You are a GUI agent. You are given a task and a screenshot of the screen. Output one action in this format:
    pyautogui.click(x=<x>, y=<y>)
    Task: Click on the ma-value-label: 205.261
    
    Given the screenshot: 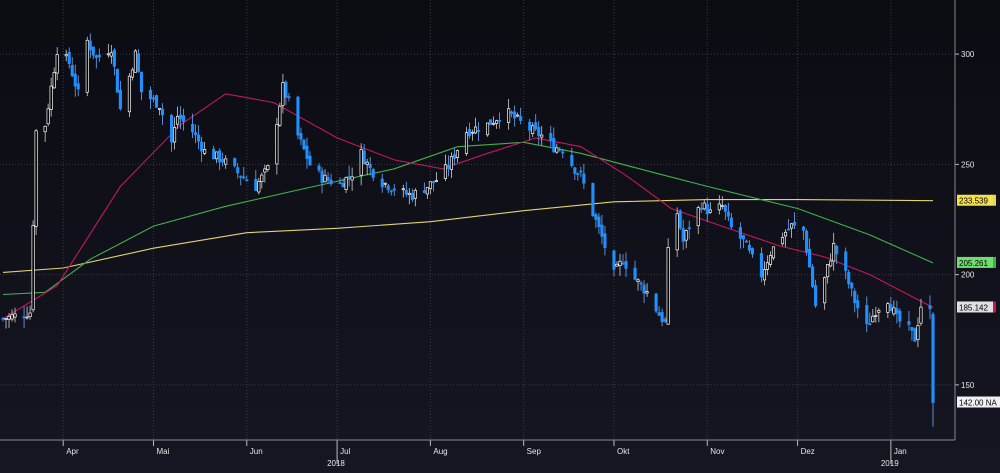 What is the action you would take?
    pyautogui.click(x=973, y=263)
    